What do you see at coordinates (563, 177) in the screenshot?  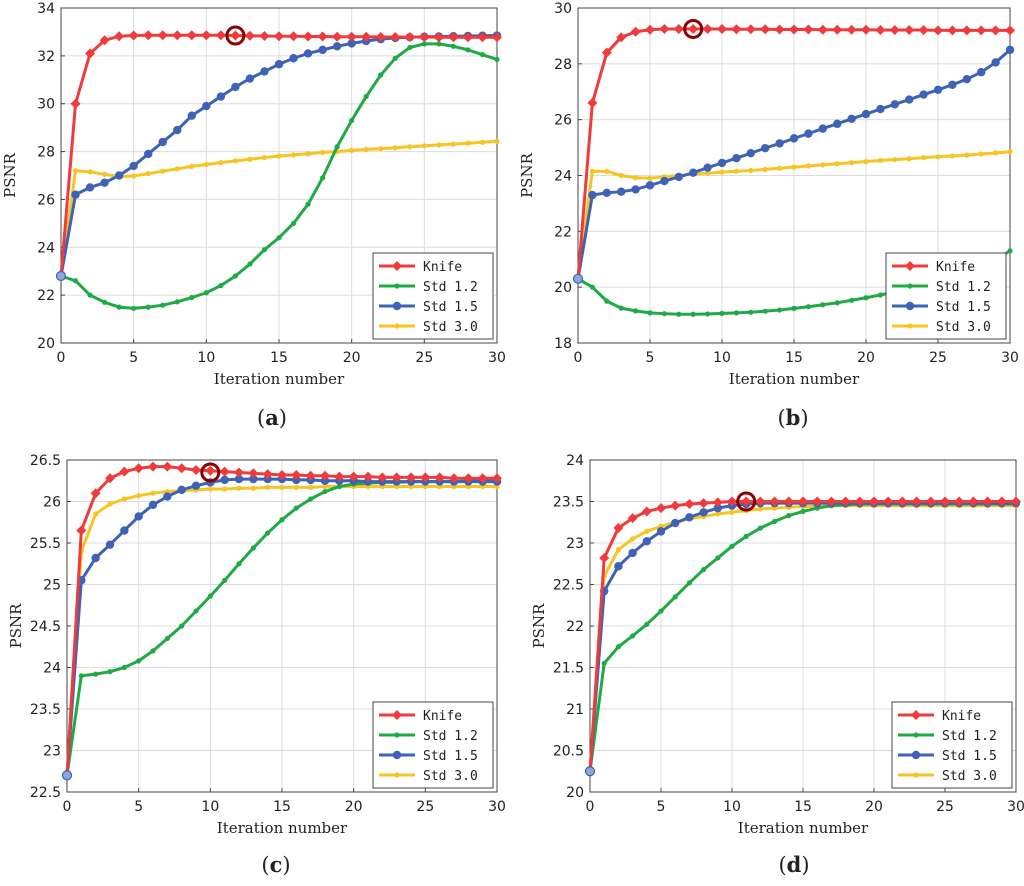 I see `y-tick-label: 24` at bounding box center [563, 177].